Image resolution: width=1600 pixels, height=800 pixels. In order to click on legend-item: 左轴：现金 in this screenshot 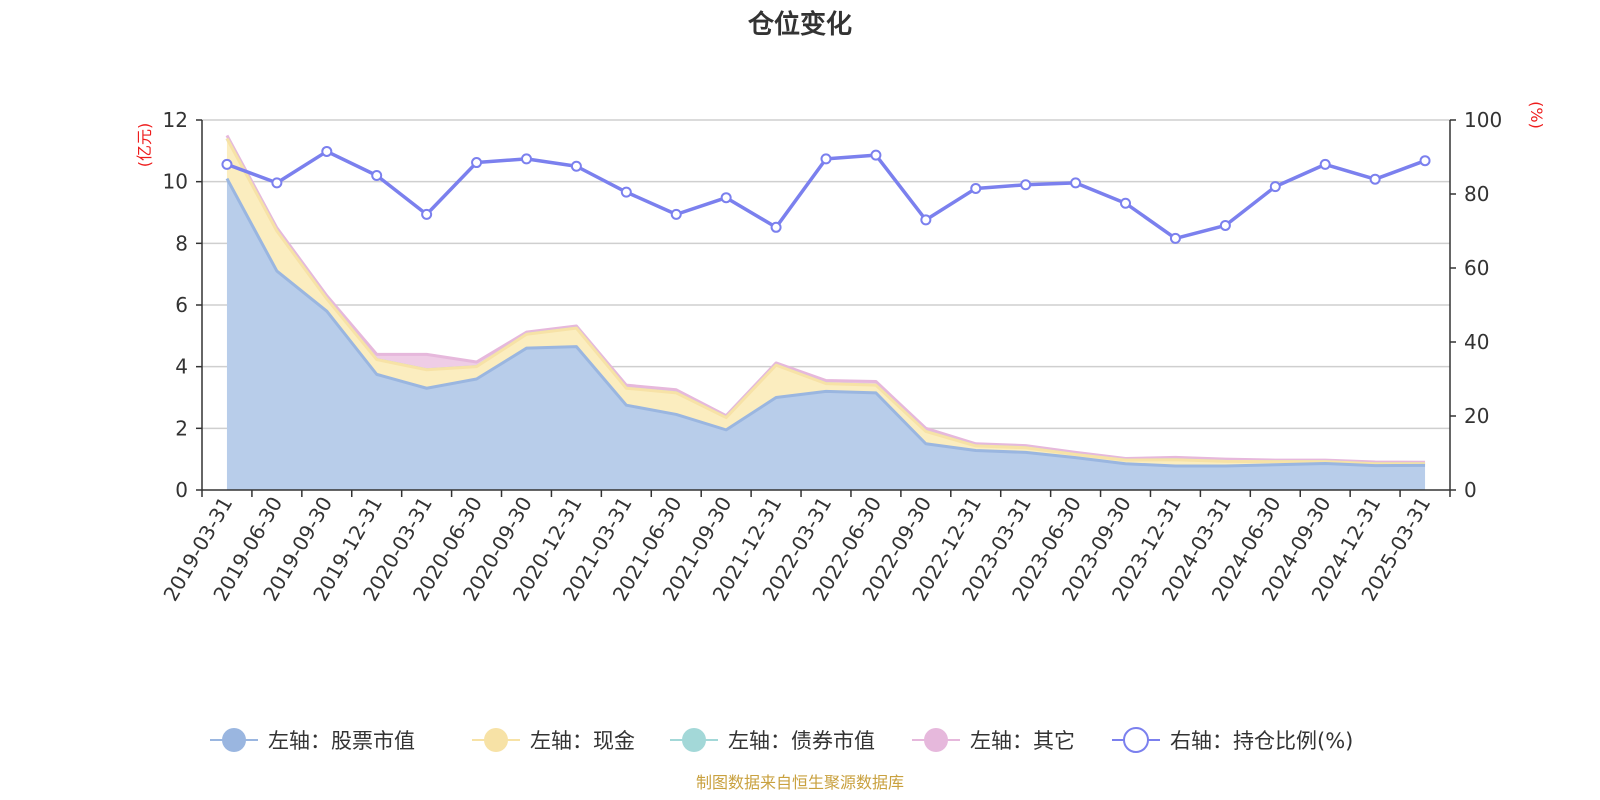, I will do `click(553, 740)`.